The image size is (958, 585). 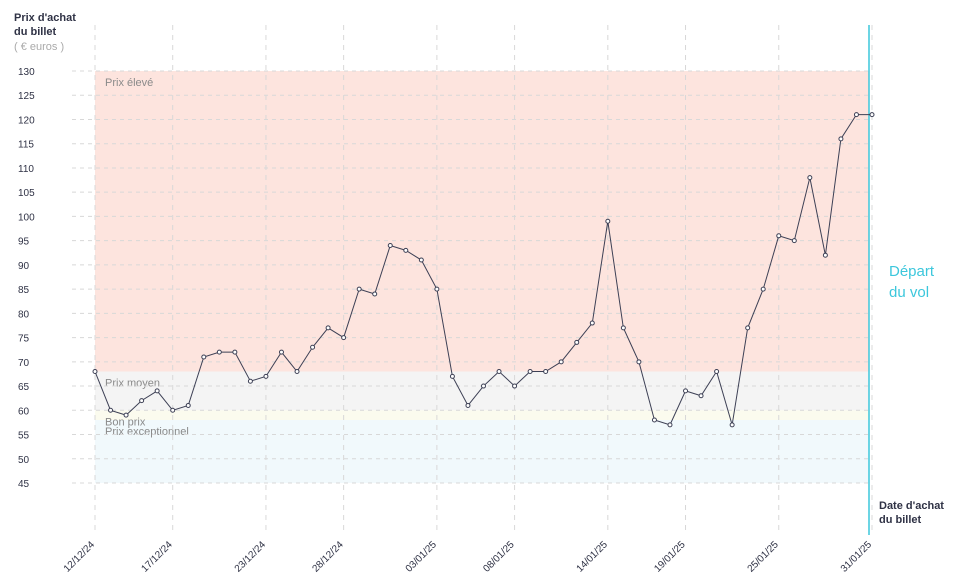 I want to click on y-tick-label: 110, so click(x=26, y=169).